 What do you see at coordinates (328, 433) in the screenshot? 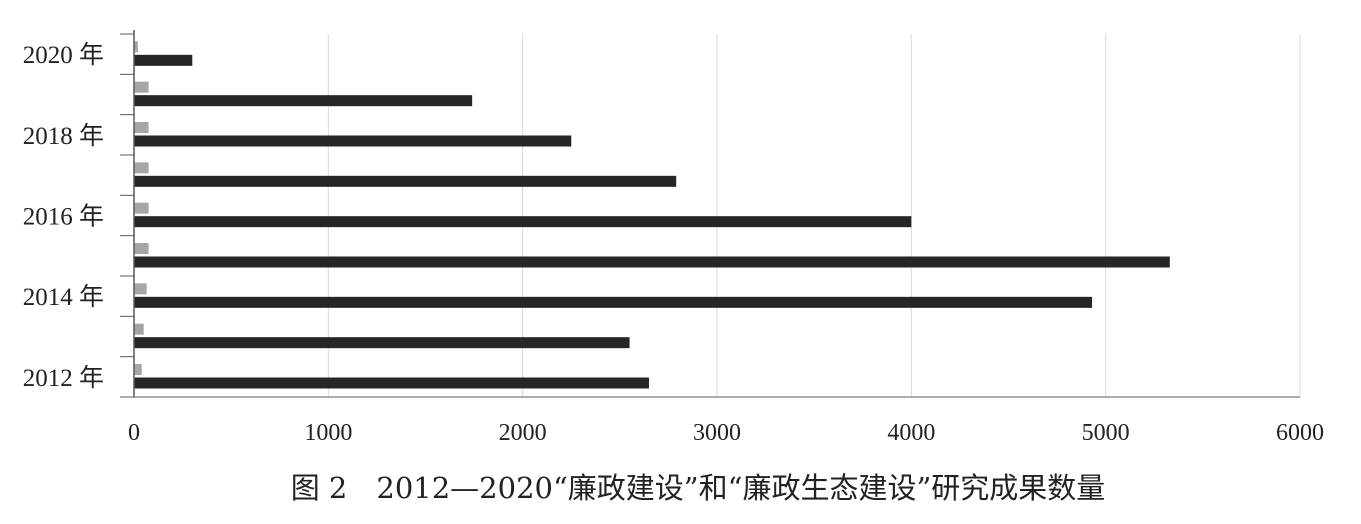
I see `x-tick-label: 1000` at bounding box center [328, 433].